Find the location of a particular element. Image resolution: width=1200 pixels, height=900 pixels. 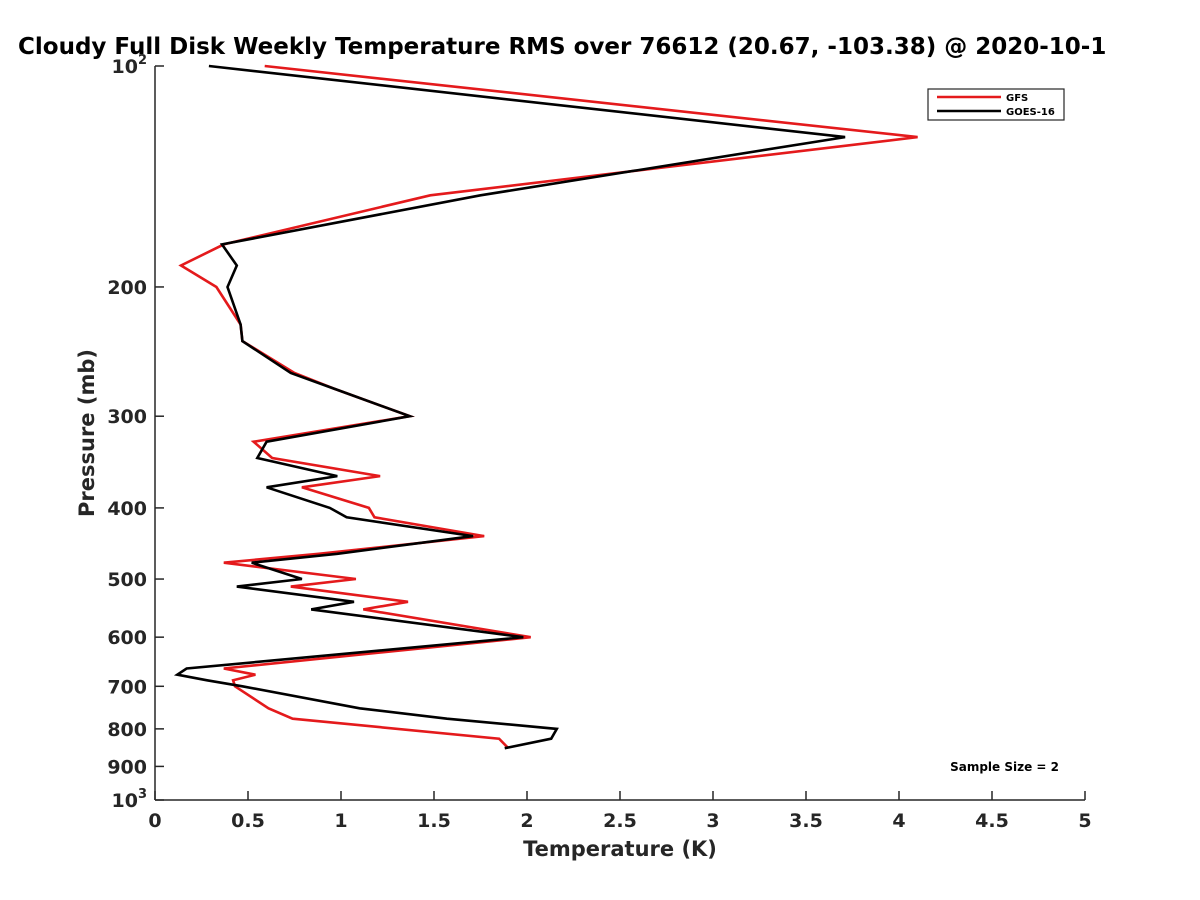

x-tick-label: 3 is located at coordinates (712, 821).